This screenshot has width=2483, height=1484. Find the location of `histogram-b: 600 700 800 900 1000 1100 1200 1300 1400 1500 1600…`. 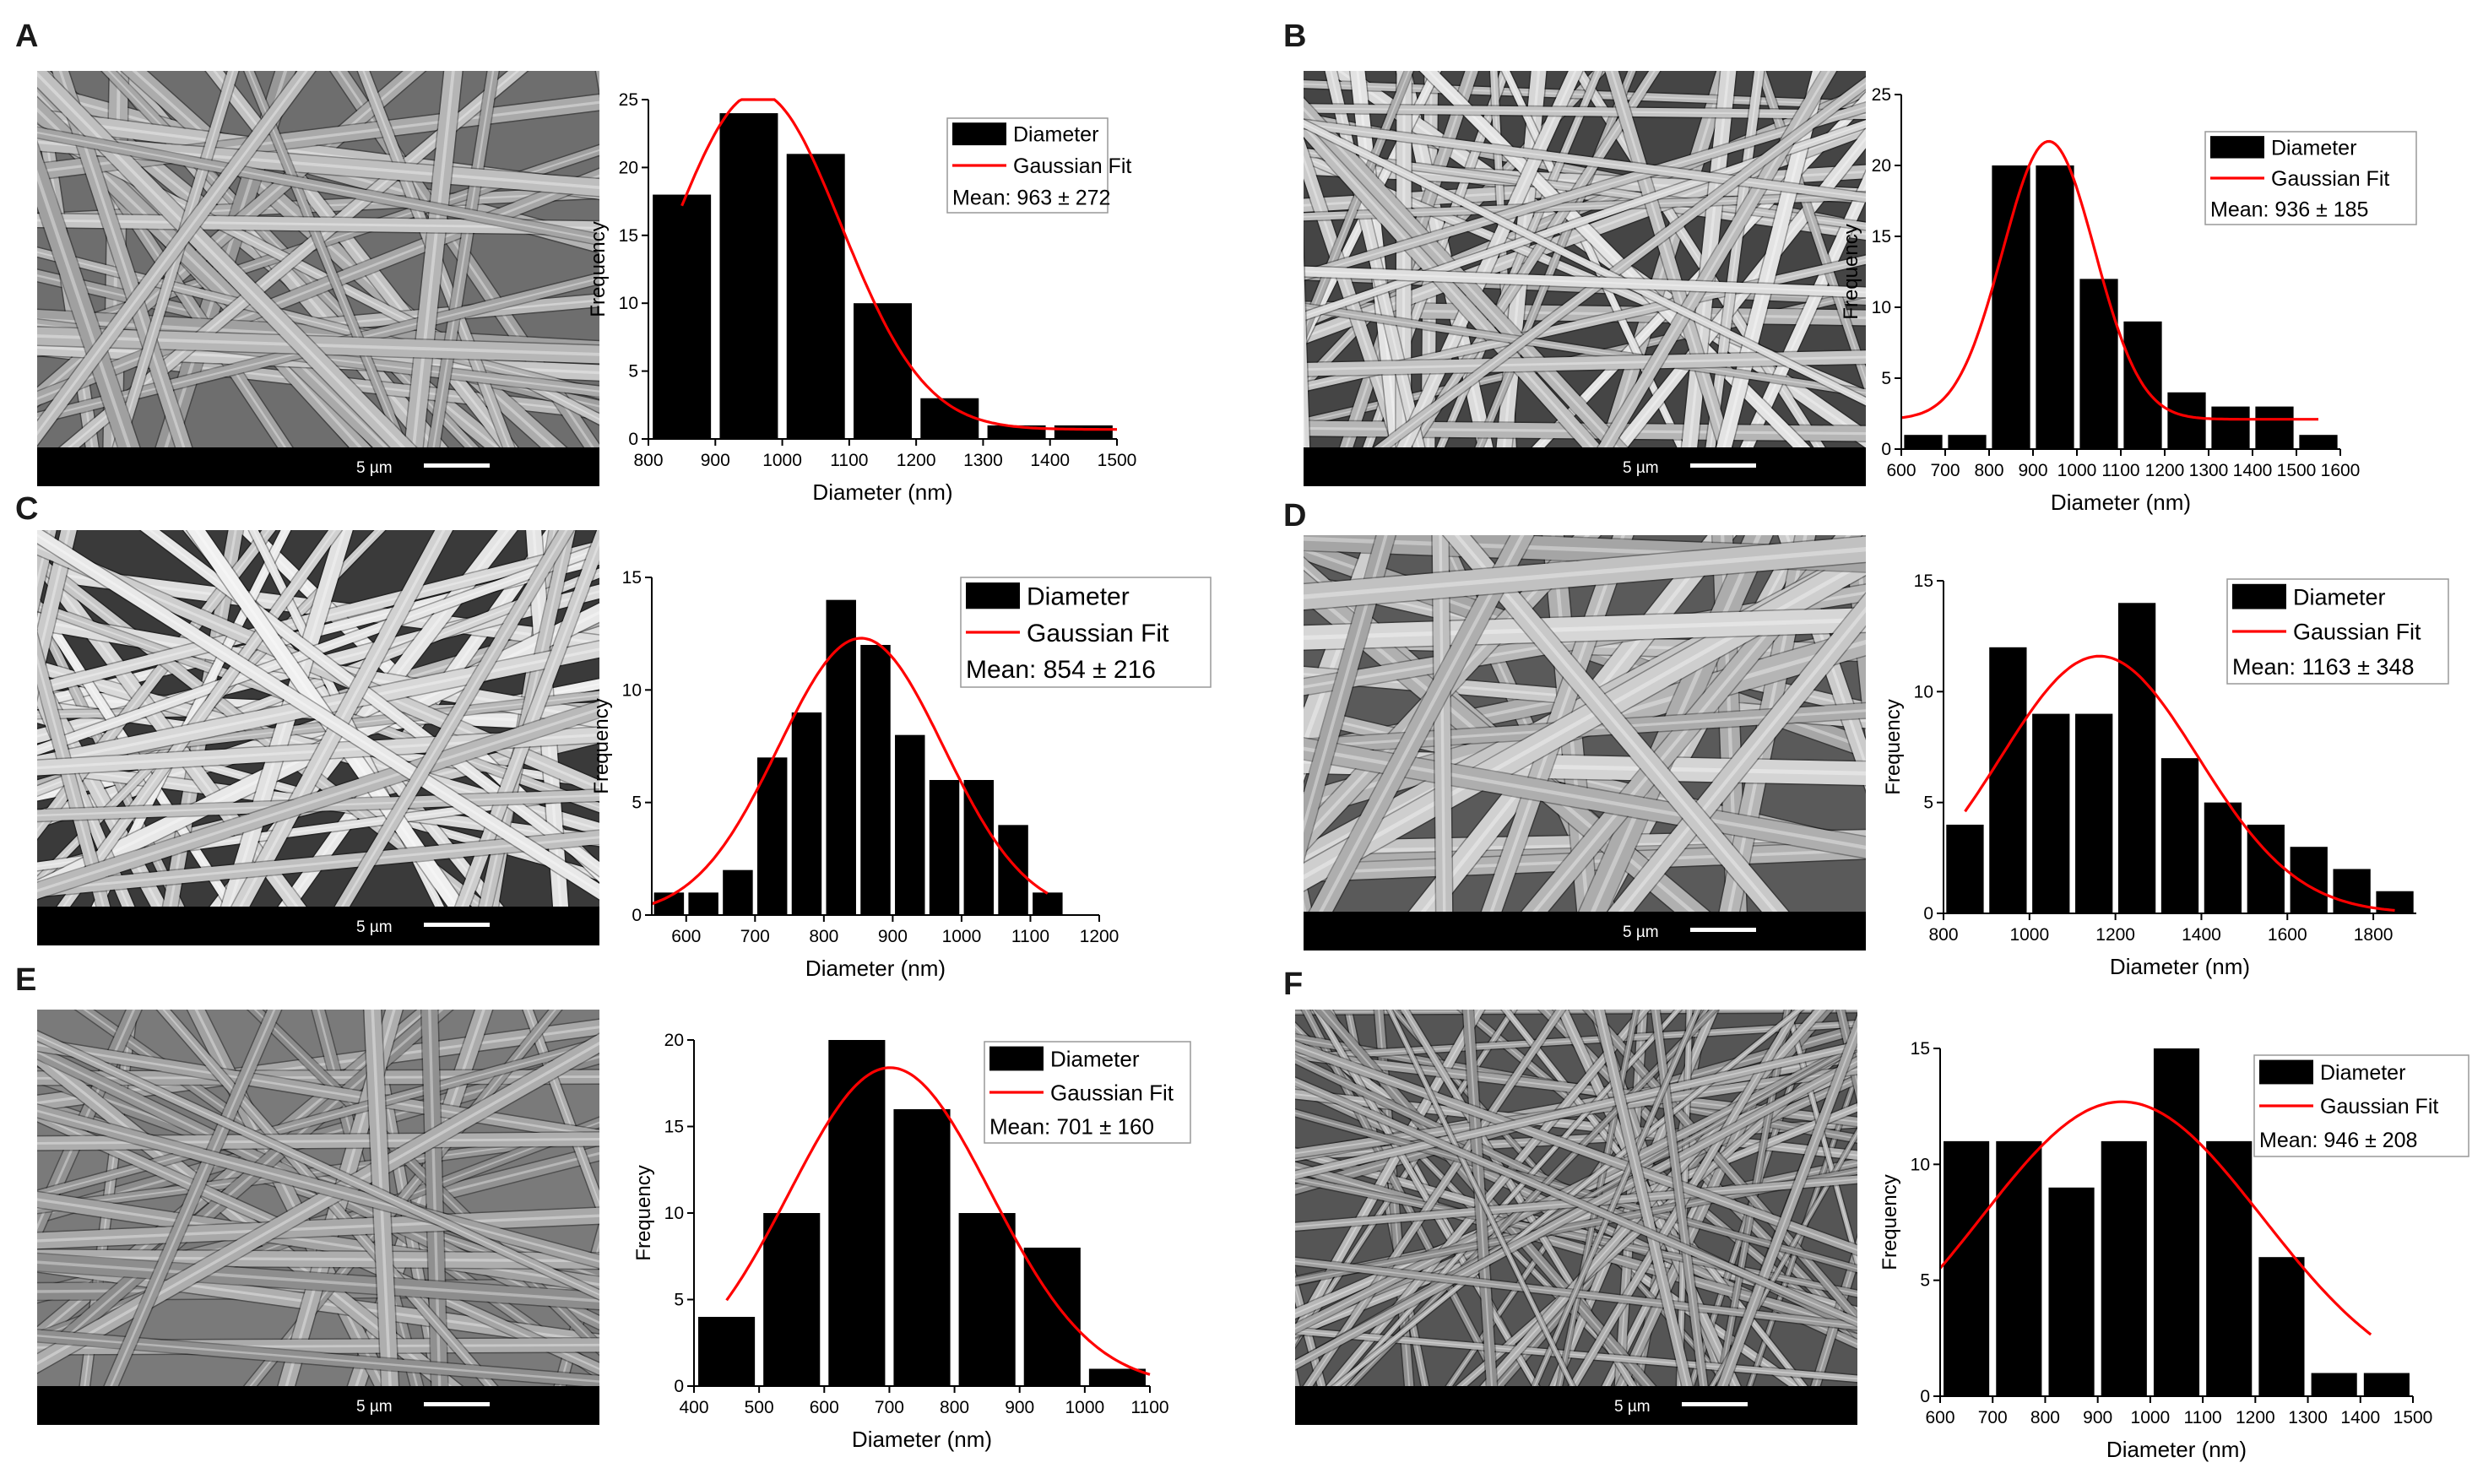

histogram-b: 600 700 800 900 1000 1100 1200 1300 1400 1500 1600… is located at coordinates (2128, 300).